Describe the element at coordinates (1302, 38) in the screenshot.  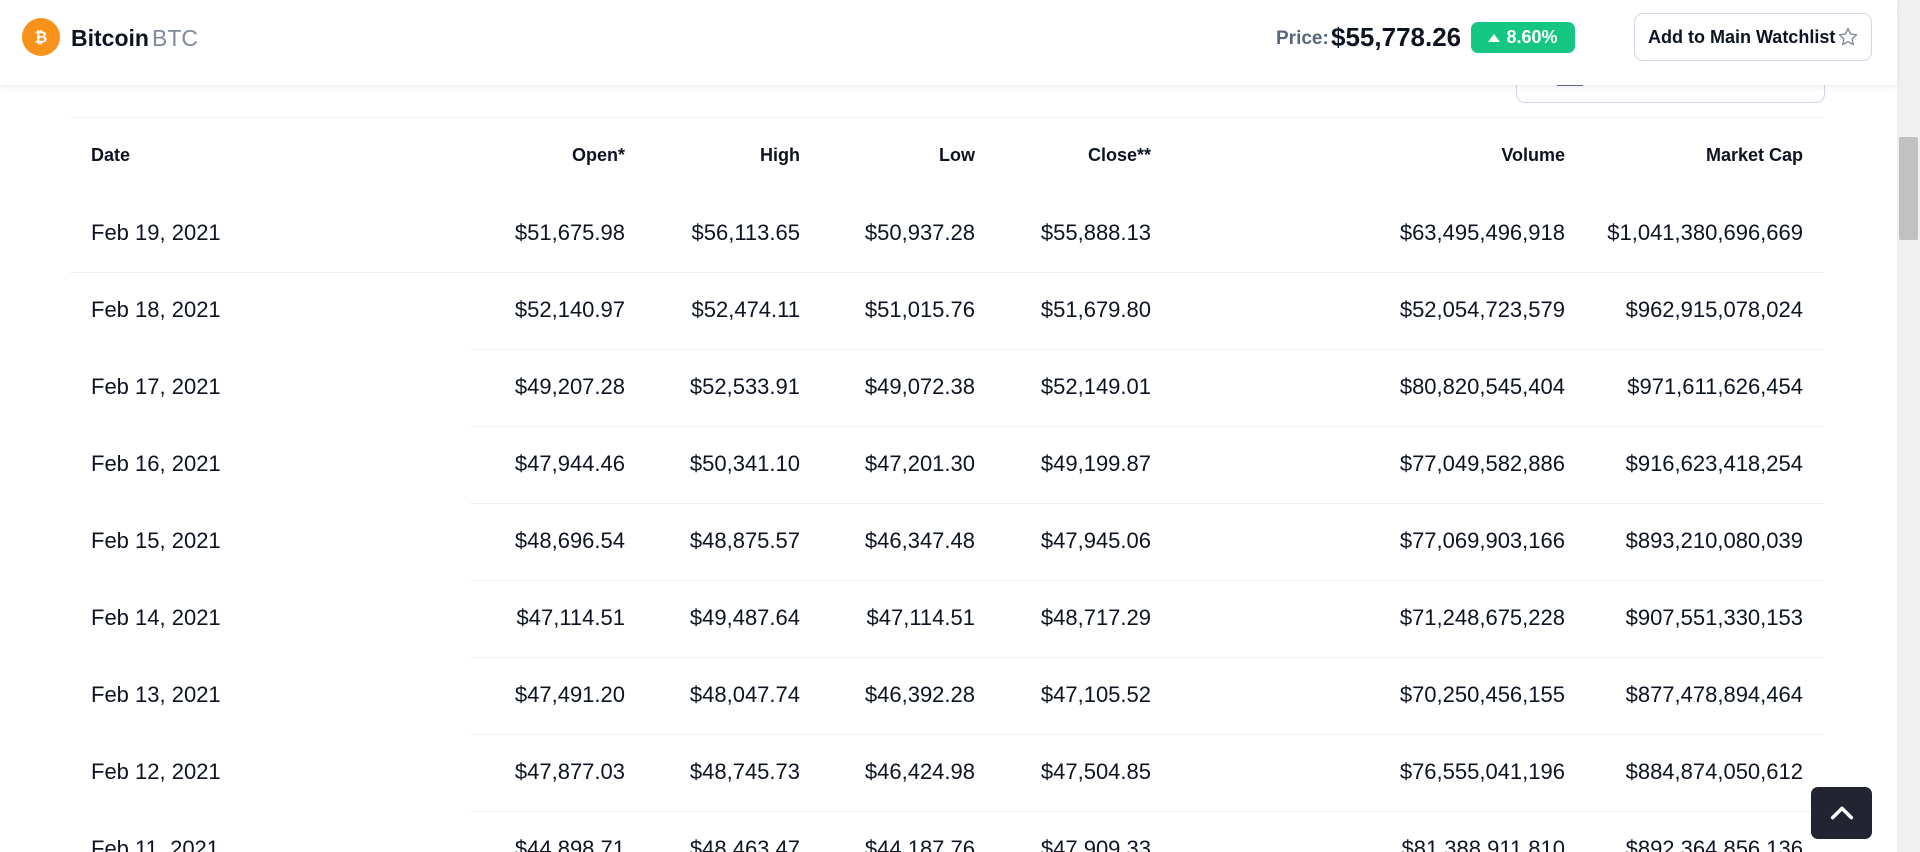
I see `price-label: Price:` at that location.